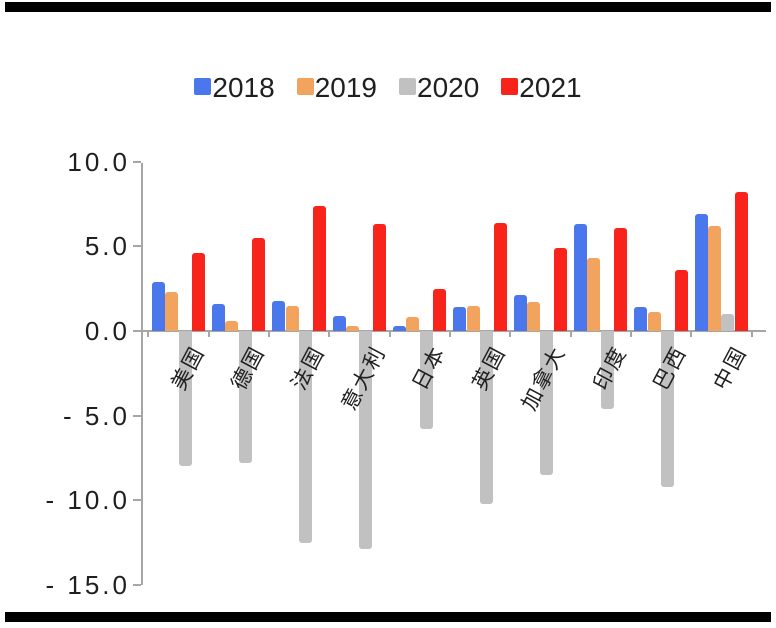 This screenshot has width=776, height=628. What do you see at coordinates (142, 374) in the screenshot?
I see `y-axis-line` at bounding box center [142, 374].